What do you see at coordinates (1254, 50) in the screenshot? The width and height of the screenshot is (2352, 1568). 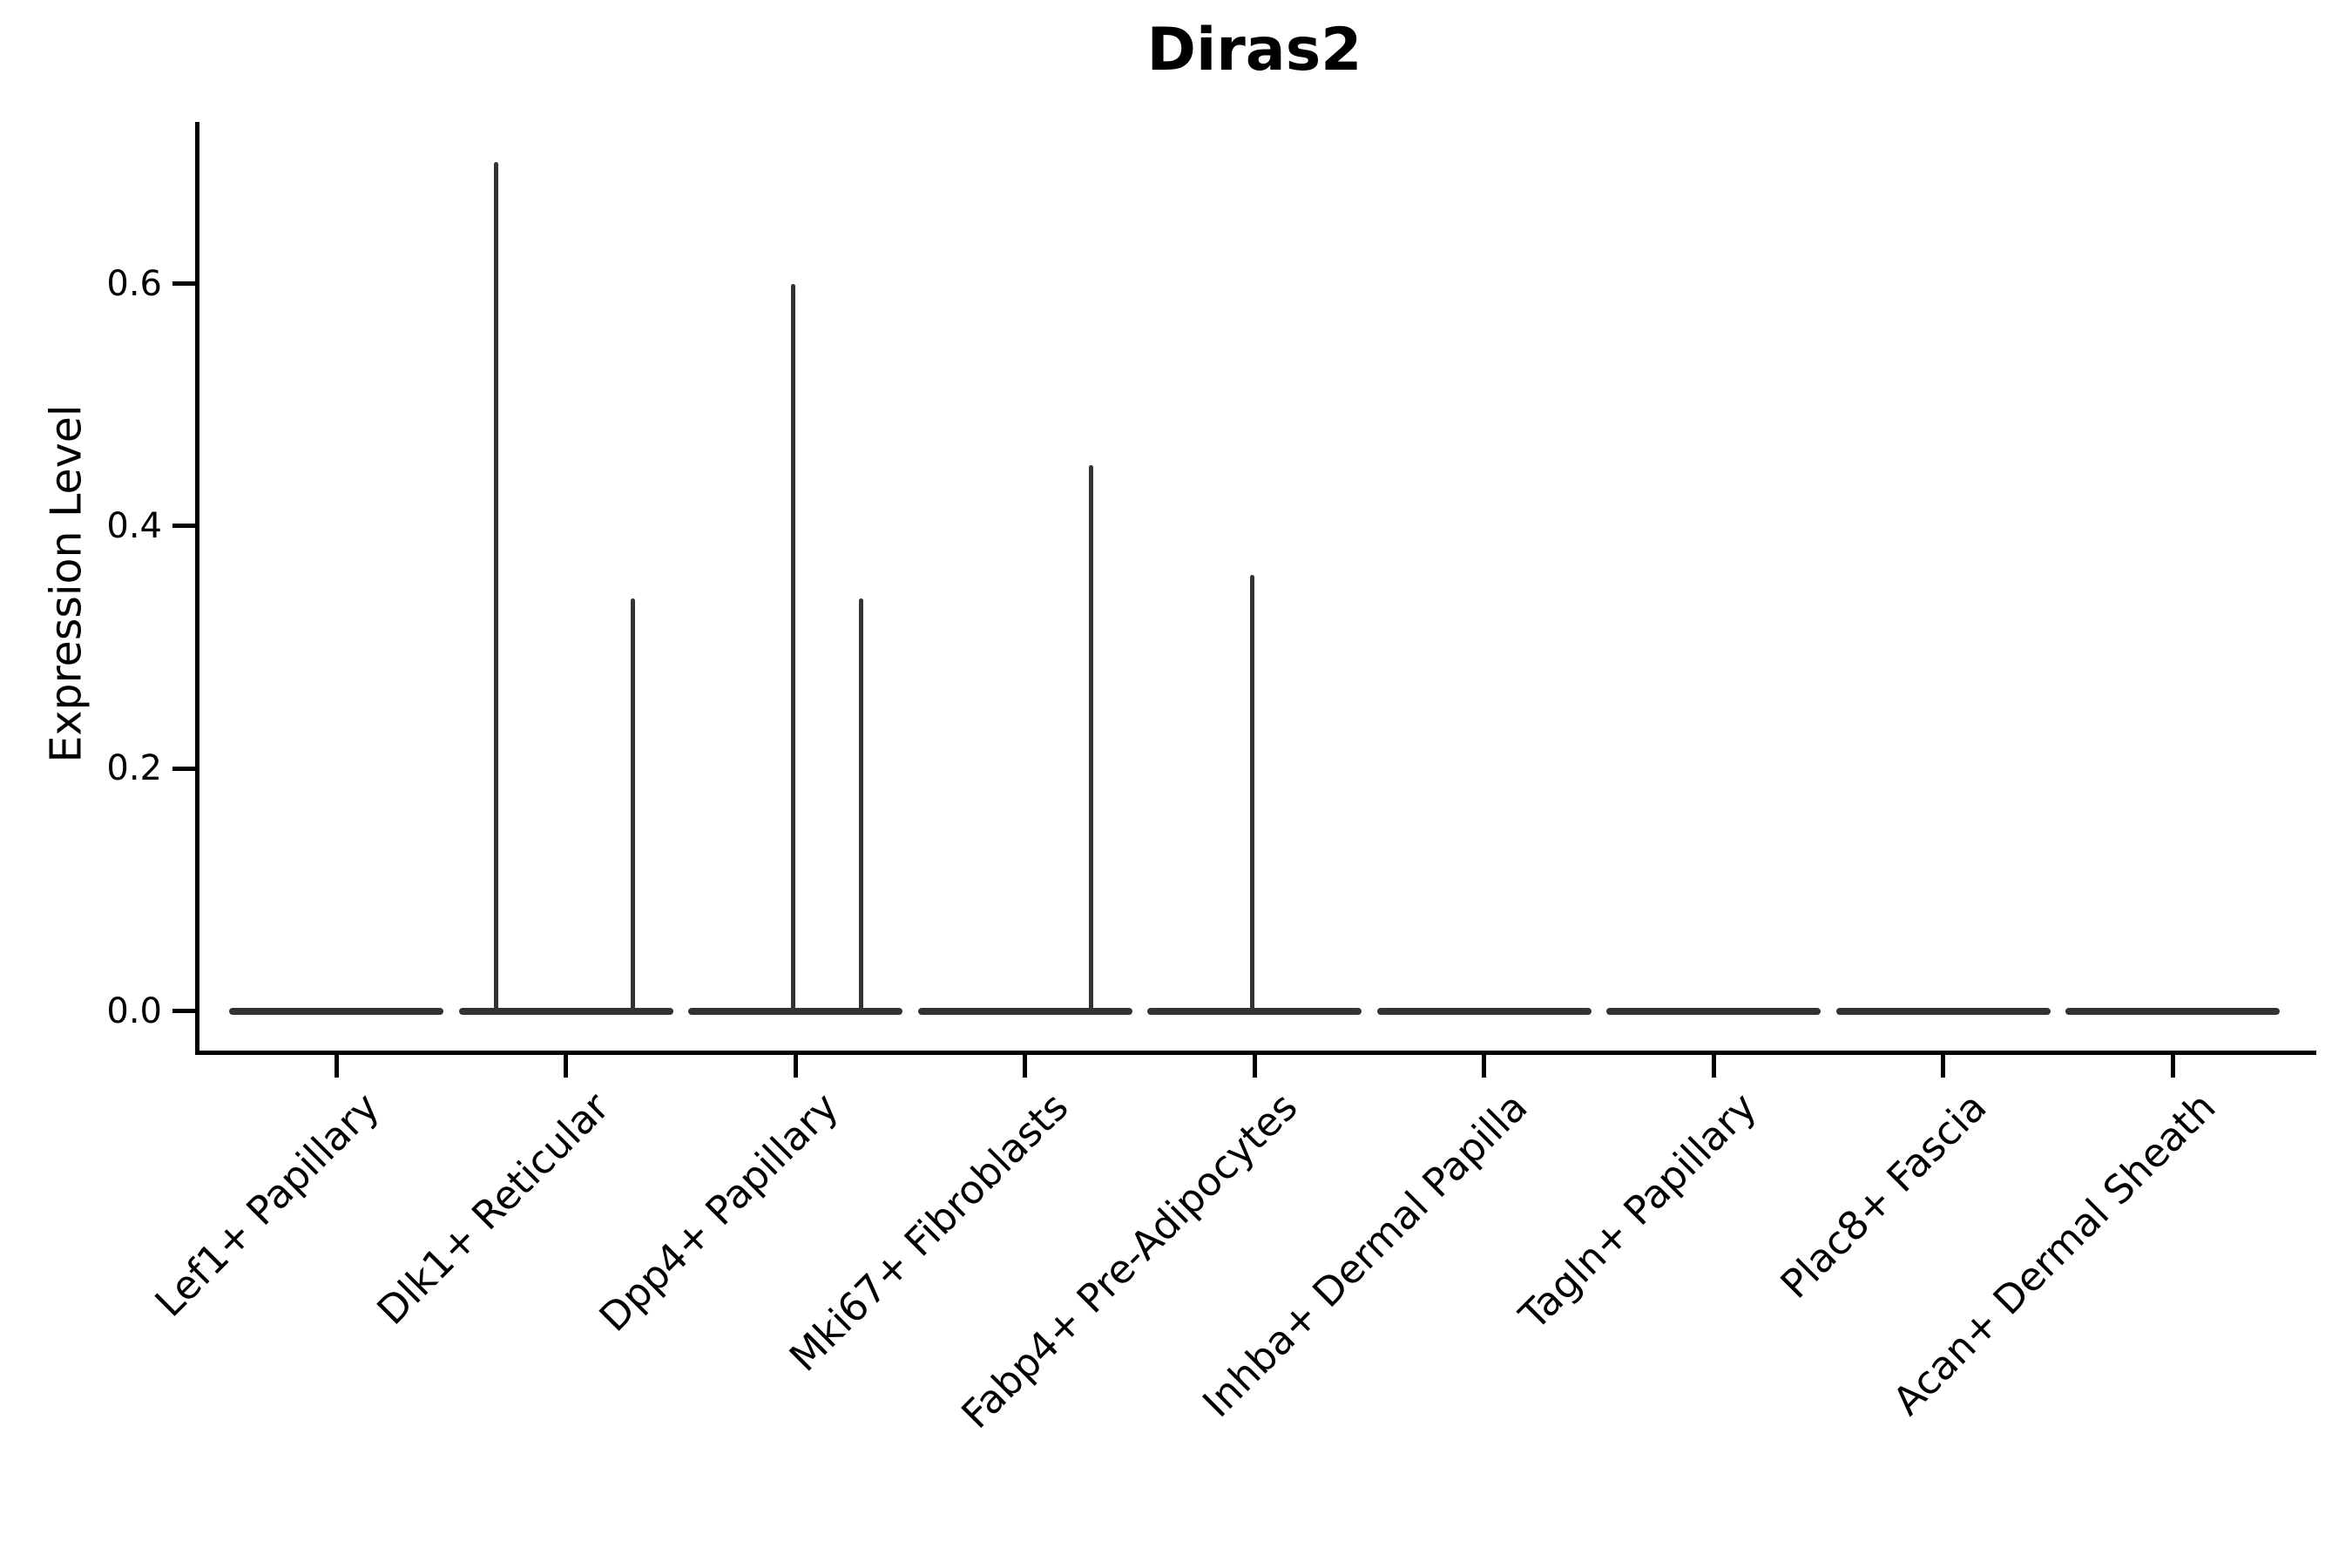 I see `plot-title: Diras2` at bounding box center [1254, 50].